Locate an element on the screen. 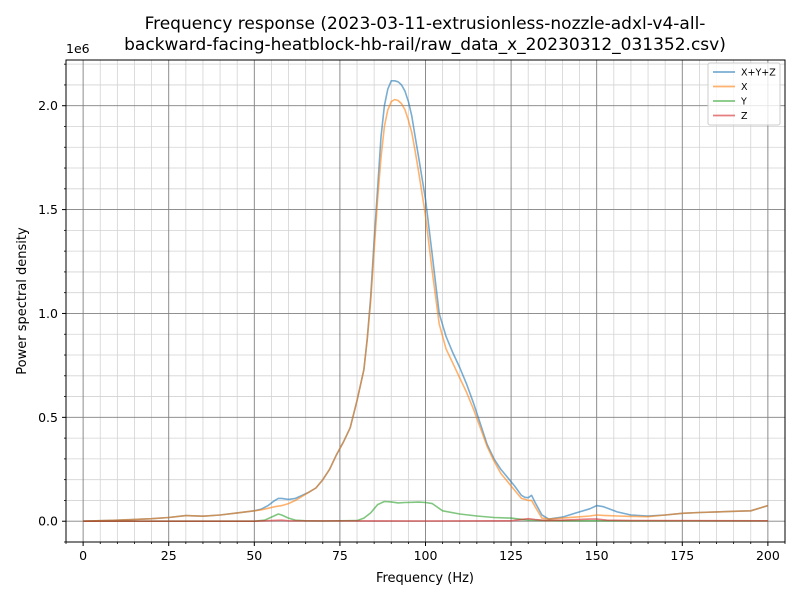 This screenshot has height=600, width=800. y-tick-label: 0.0 is located at coordinates (48, 521).